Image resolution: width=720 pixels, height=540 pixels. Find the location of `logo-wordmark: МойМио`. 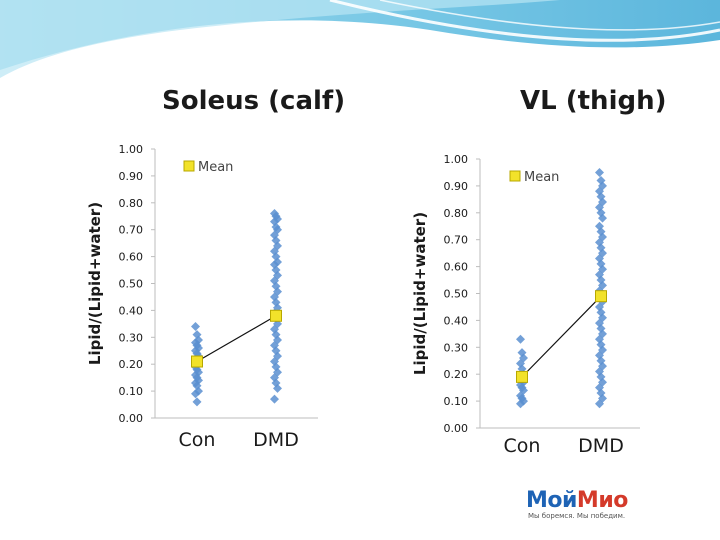

logo-wordmark: МойМио is located at coordinates (577, 500).